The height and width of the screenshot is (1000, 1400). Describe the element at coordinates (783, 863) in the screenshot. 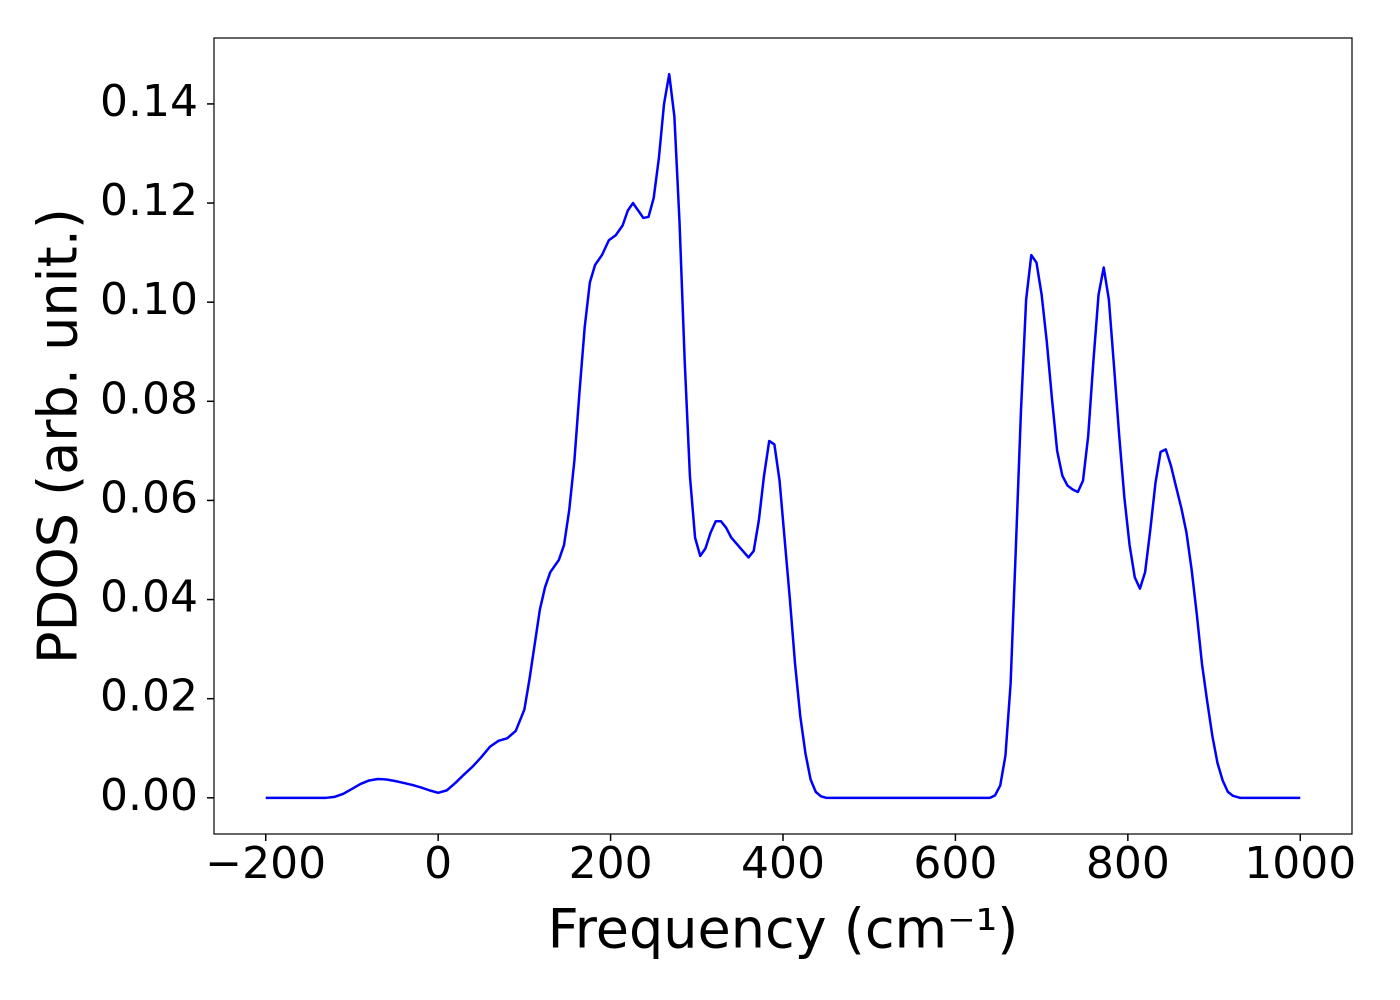

I see `x-tick-label: 400` at that location.